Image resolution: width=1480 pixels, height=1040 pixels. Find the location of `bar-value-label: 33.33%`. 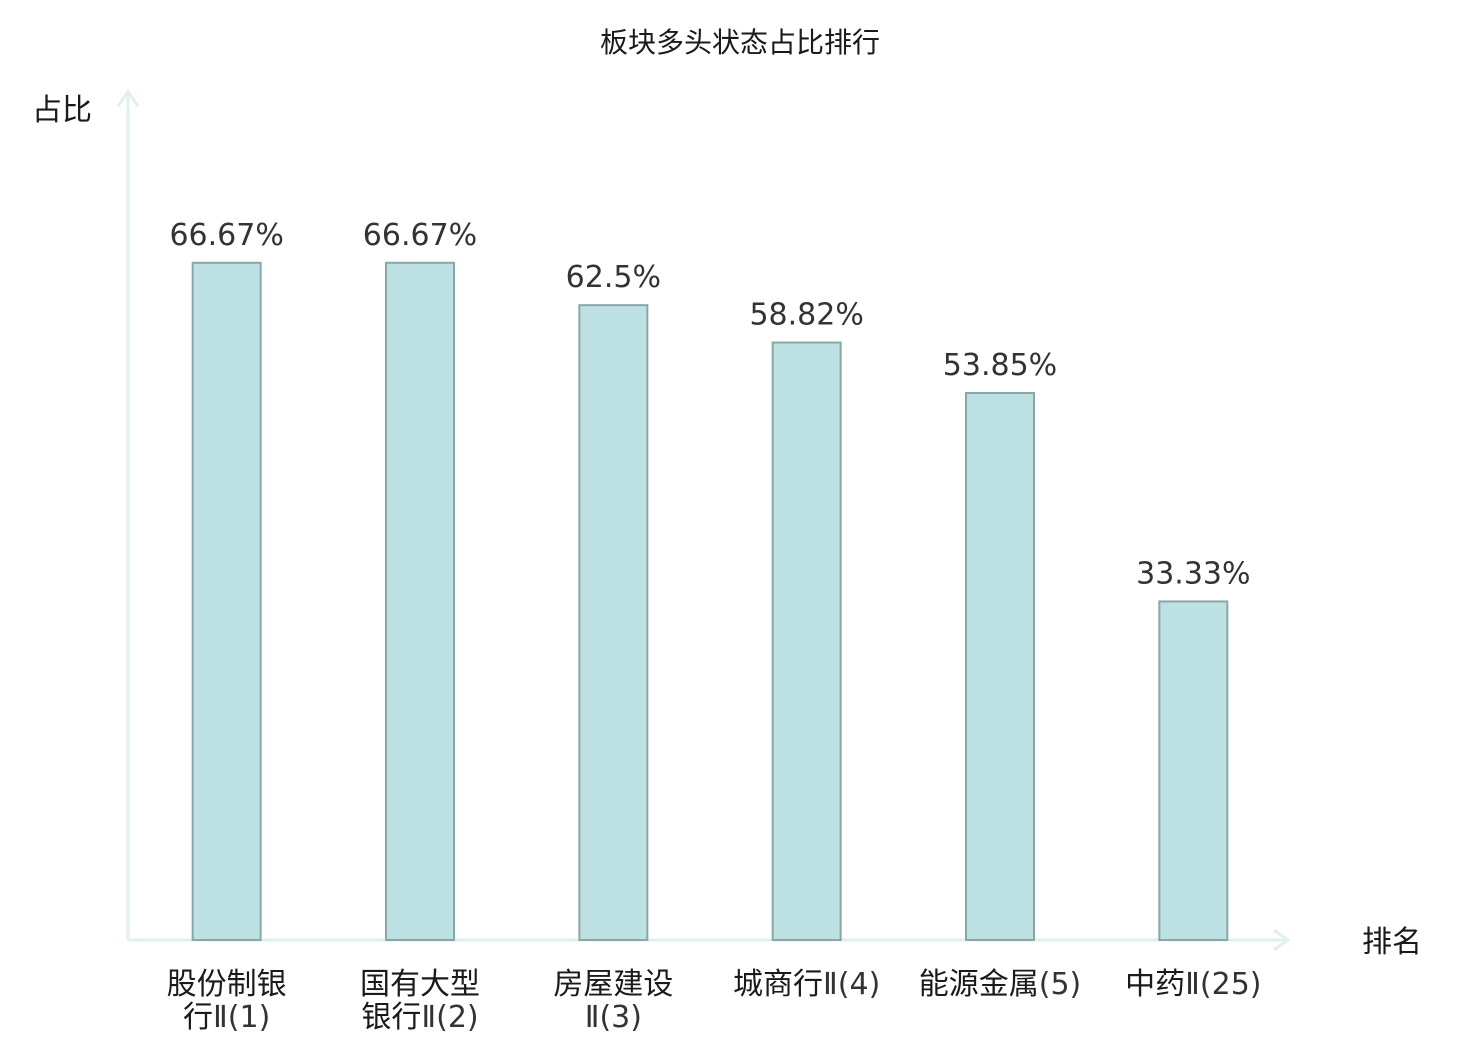

bar-value-label: 33.33% is located at coordinates (1193, 573).